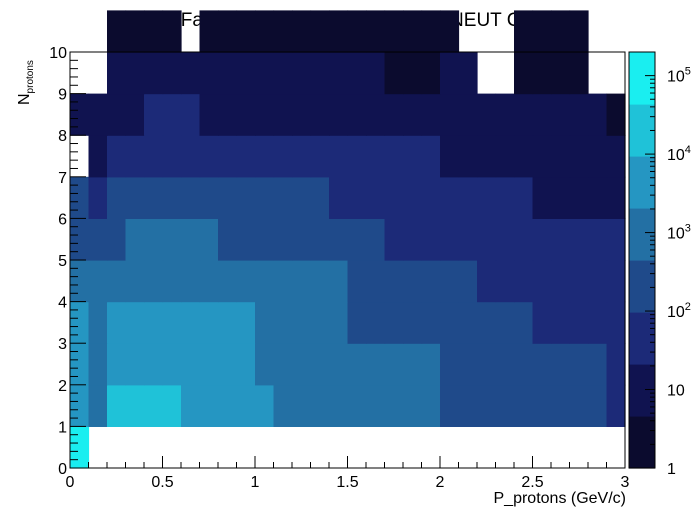  I want to click on y-tick-label: 7, so click(62, 178).